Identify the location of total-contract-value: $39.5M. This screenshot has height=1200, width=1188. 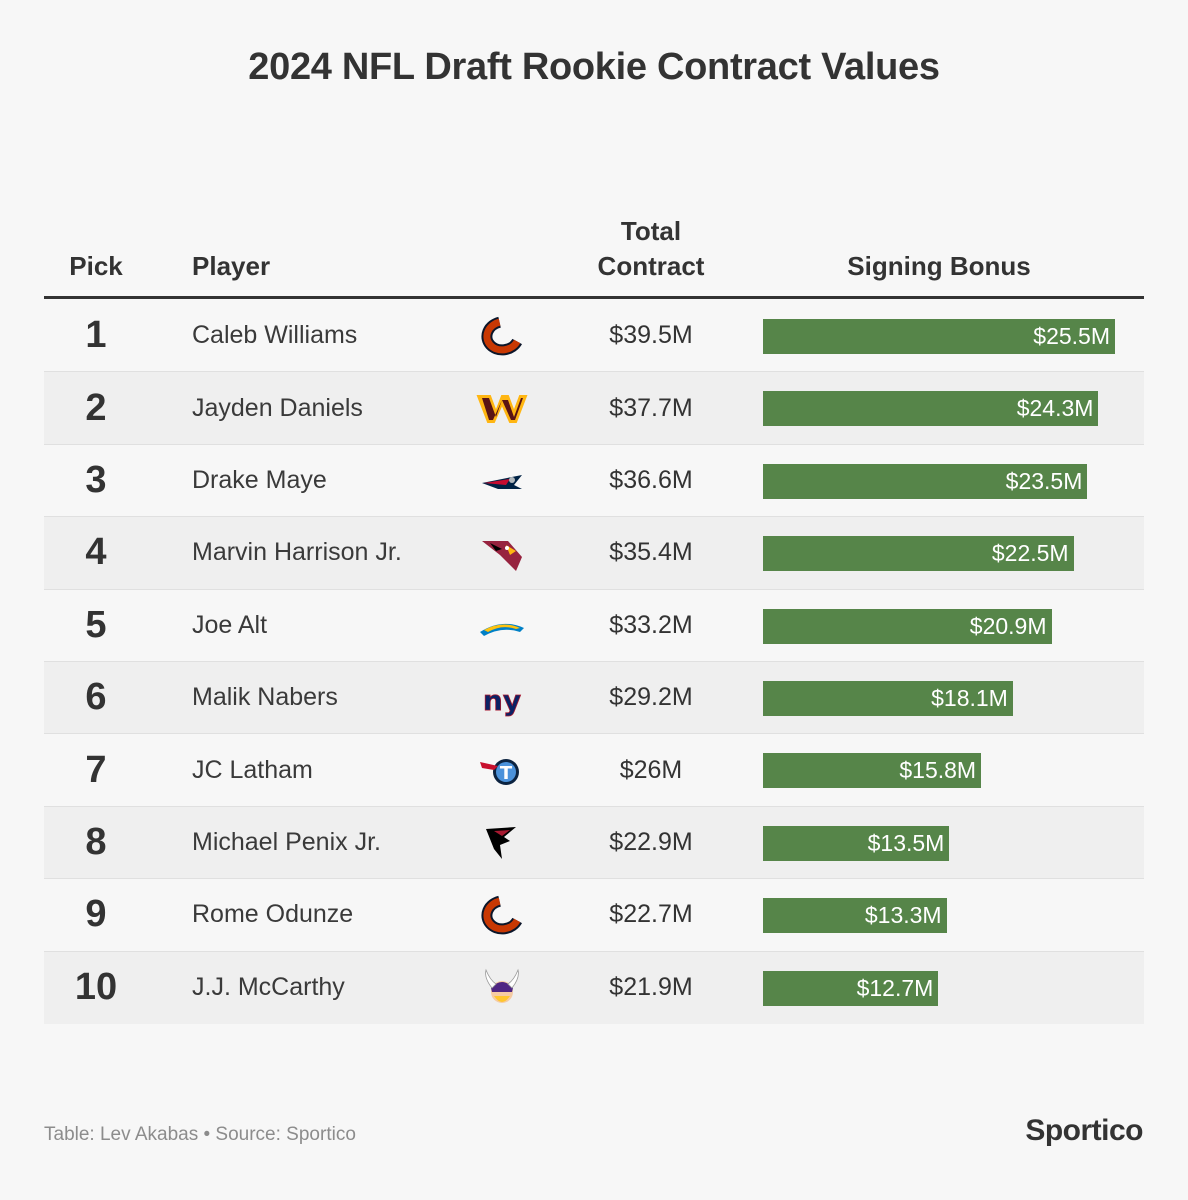
(651, 335).